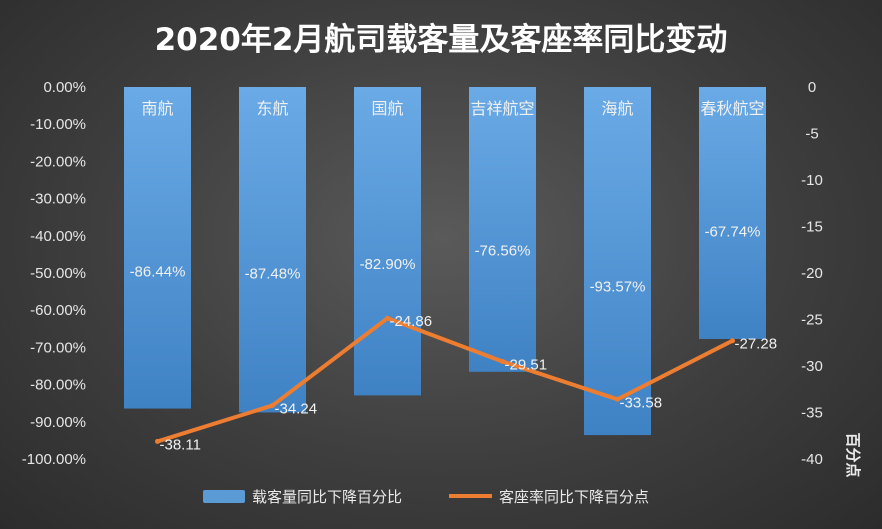 Image resolution: width=882 pixels, height=529 pixels. I want to click on bar-data-label: -86.44%, so click(158, 271).